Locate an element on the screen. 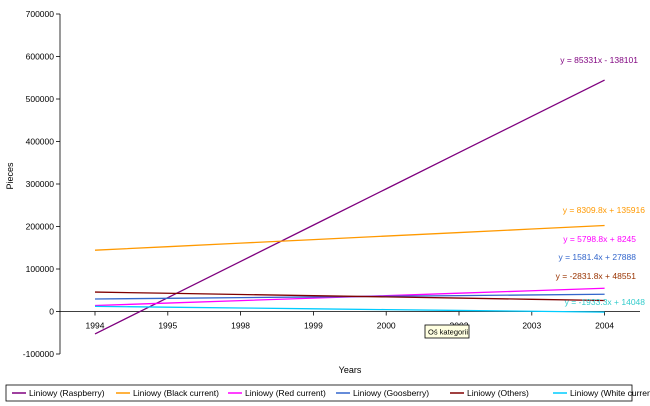  x-tick-label: 1998 is located at coordinates (240, 326).